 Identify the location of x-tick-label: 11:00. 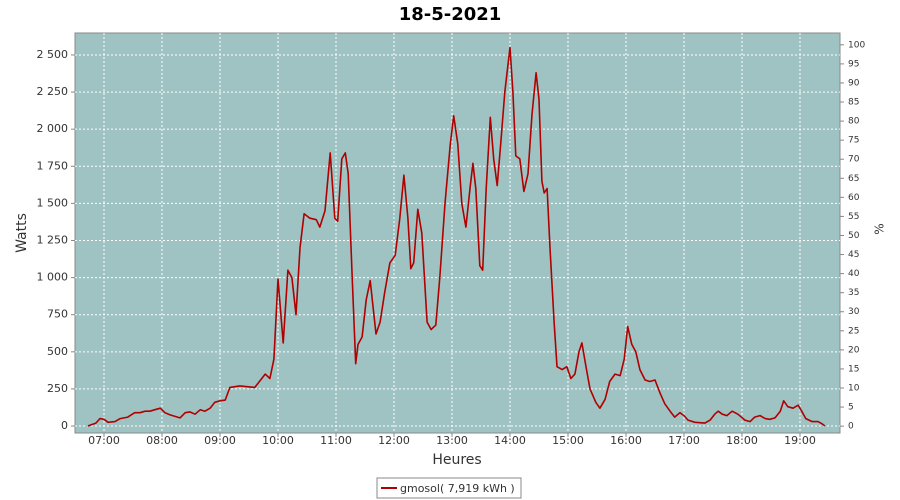
(336, 440).